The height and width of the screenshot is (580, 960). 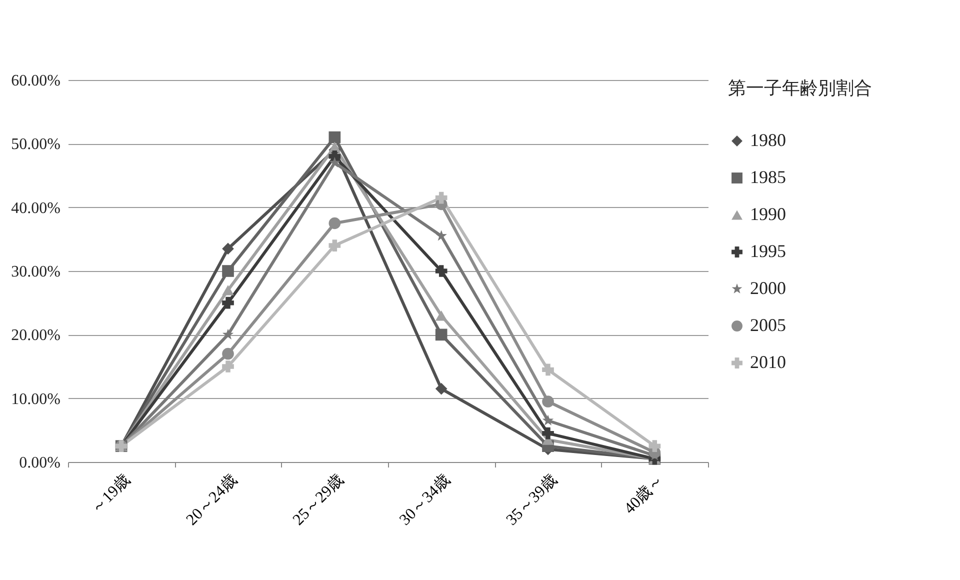 I want to click on x-tick-label: 35～39歳, so click(x=531, y=499).